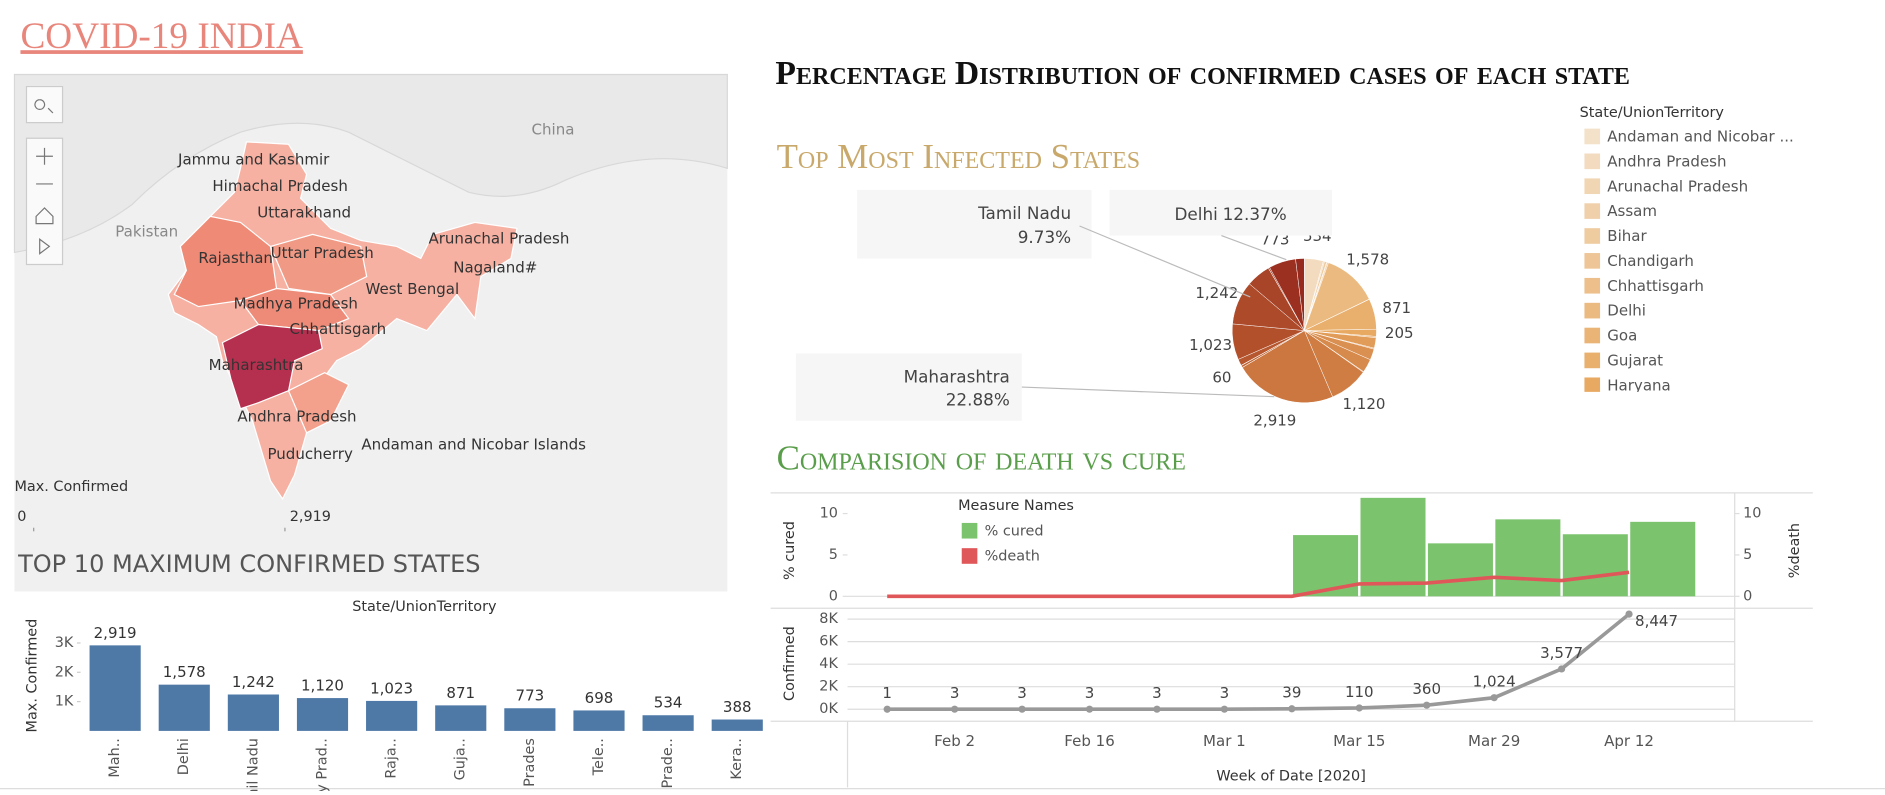 The image size is (1885, 795). Describe the element at coordinates (828, 642) in the screenshot. I see `y-tick-label: 6K` at that location.